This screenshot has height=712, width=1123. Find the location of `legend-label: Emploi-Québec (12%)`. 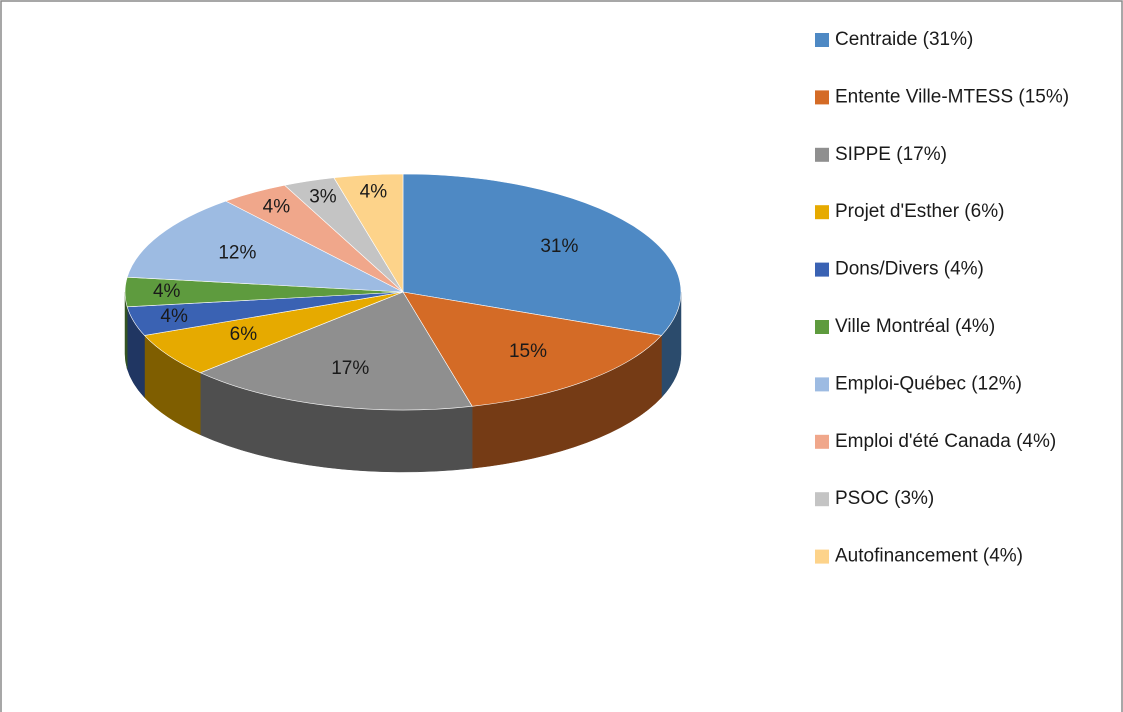

legend-label: Emploi-Québec (12%) is located at coordinates (928, 383).